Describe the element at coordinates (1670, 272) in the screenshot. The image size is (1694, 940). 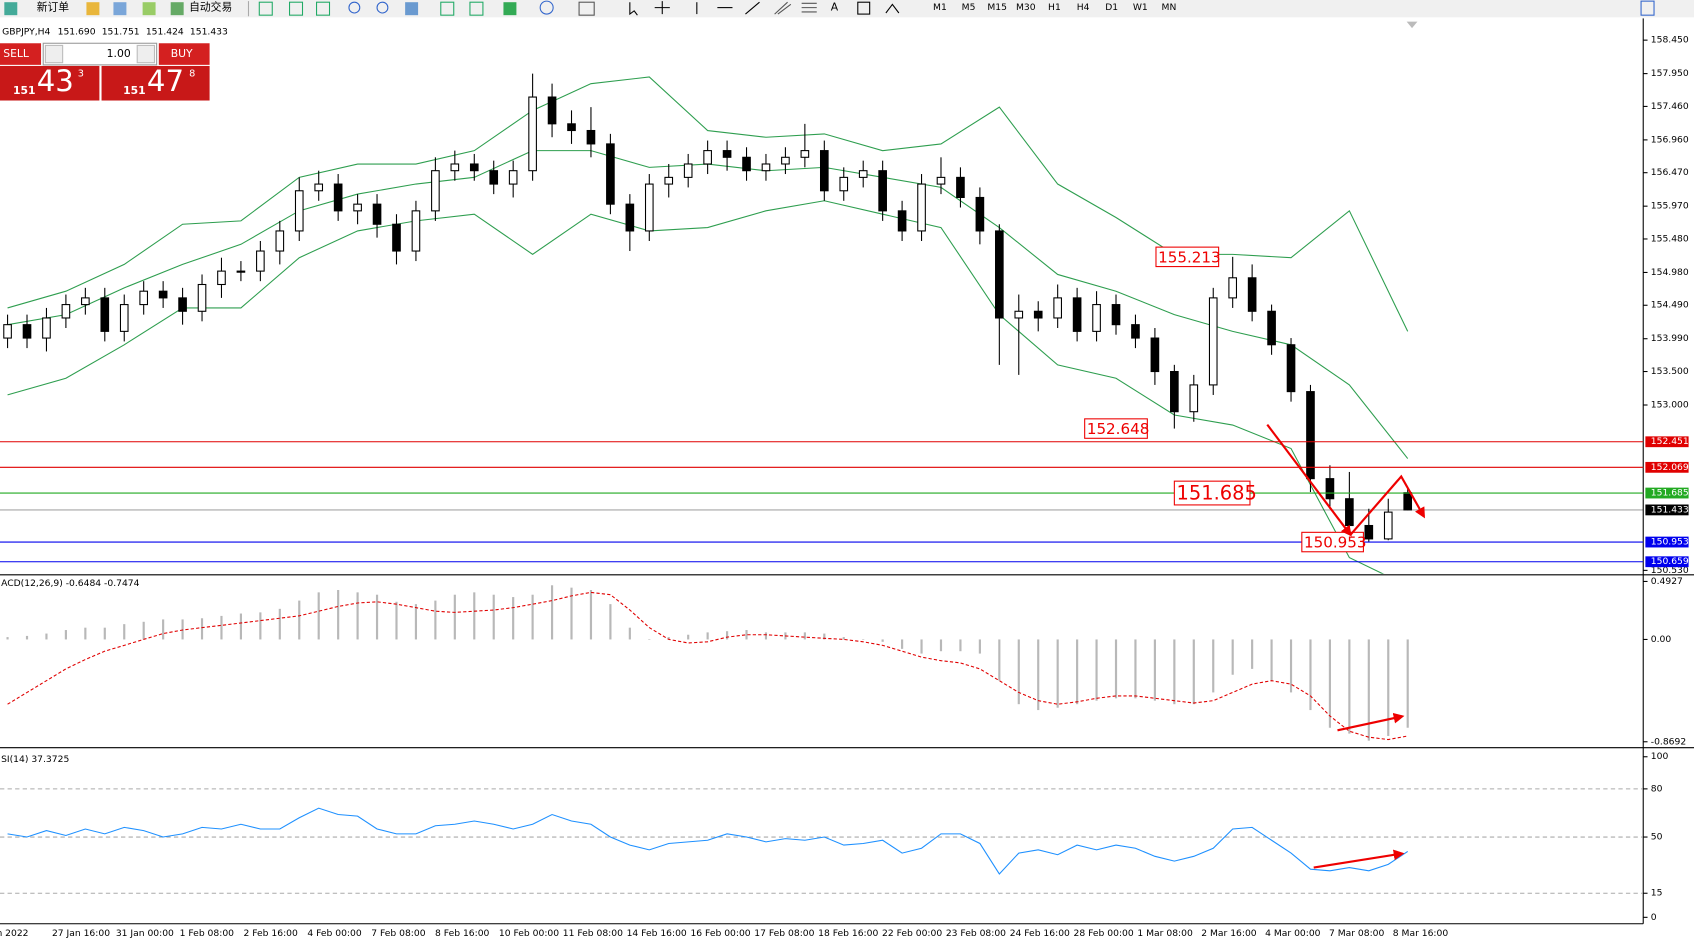
I see `y-tick-label: 154.980` at that location.